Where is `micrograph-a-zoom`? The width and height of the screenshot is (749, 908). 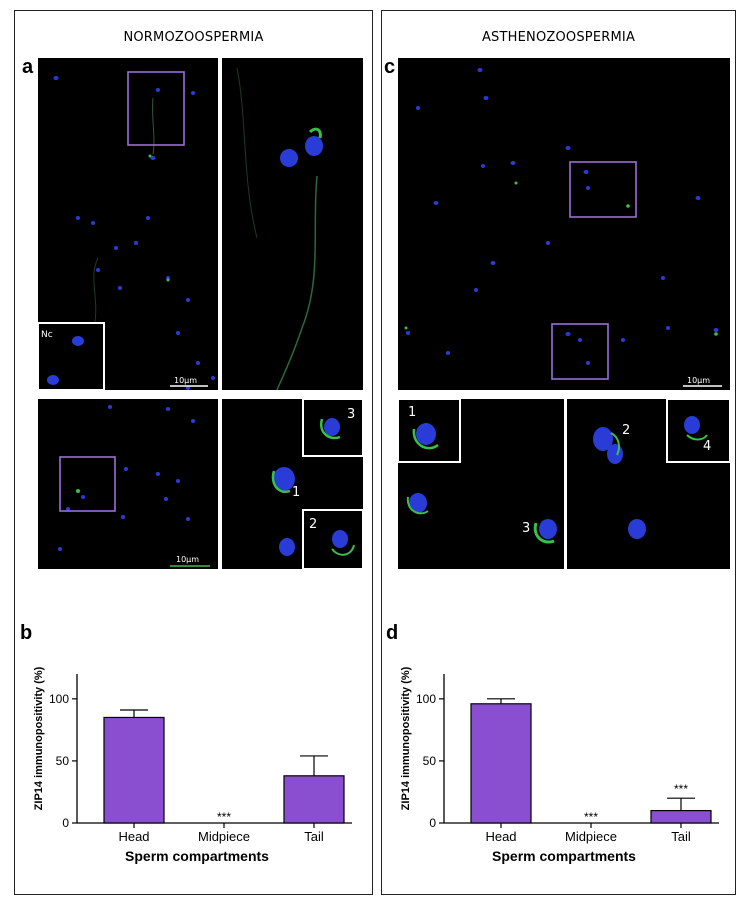 micrograph-a-zoom is located at coordinates (292, 224).